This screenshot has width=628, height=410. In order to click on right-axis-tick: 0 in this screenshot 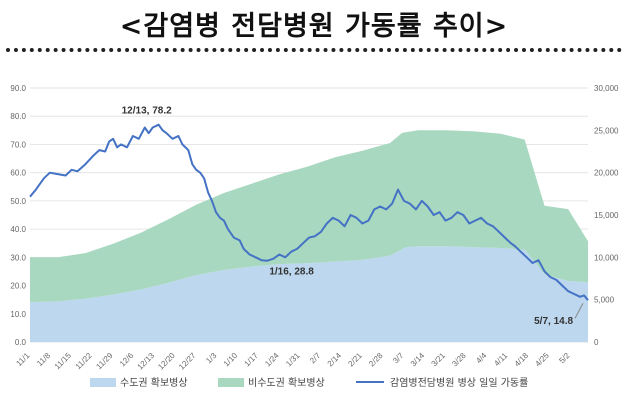, I will do `click(596, 342)`.